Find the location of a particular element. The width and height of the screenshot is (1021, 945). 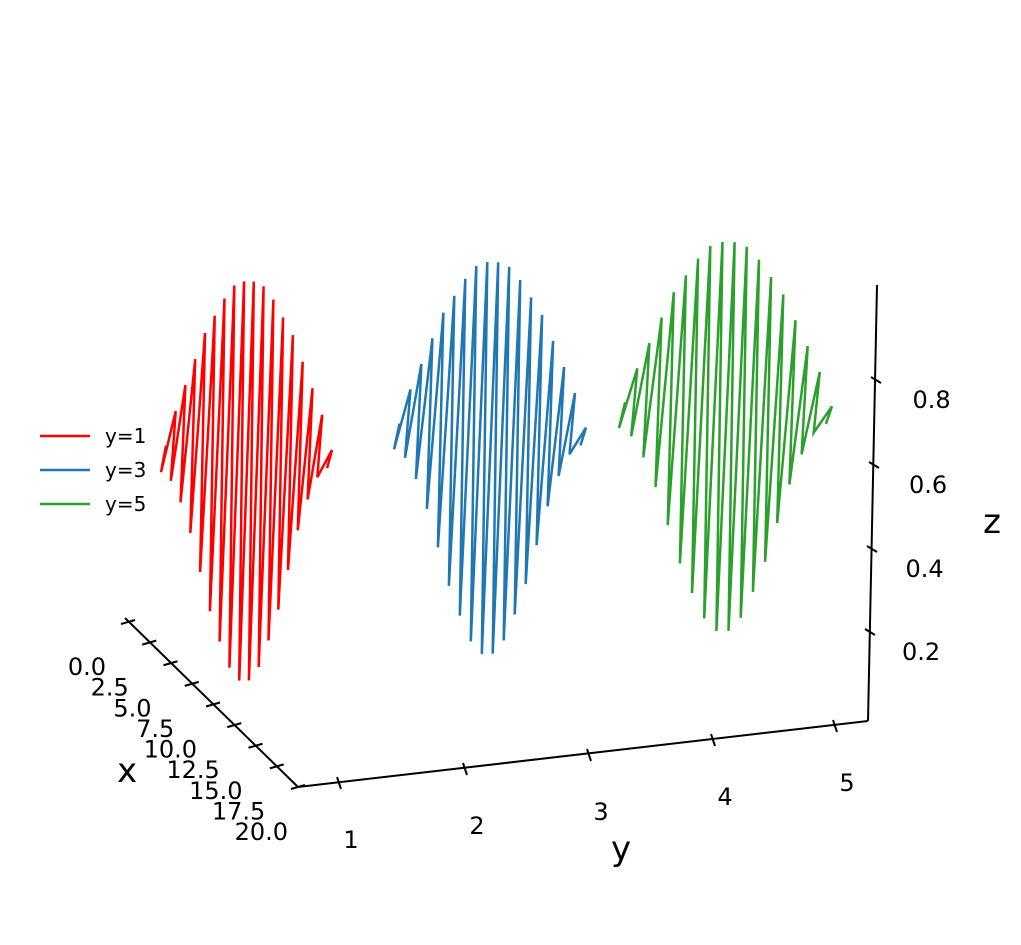

legend-entry-label: y=1 is located at coordinates (125, 436).